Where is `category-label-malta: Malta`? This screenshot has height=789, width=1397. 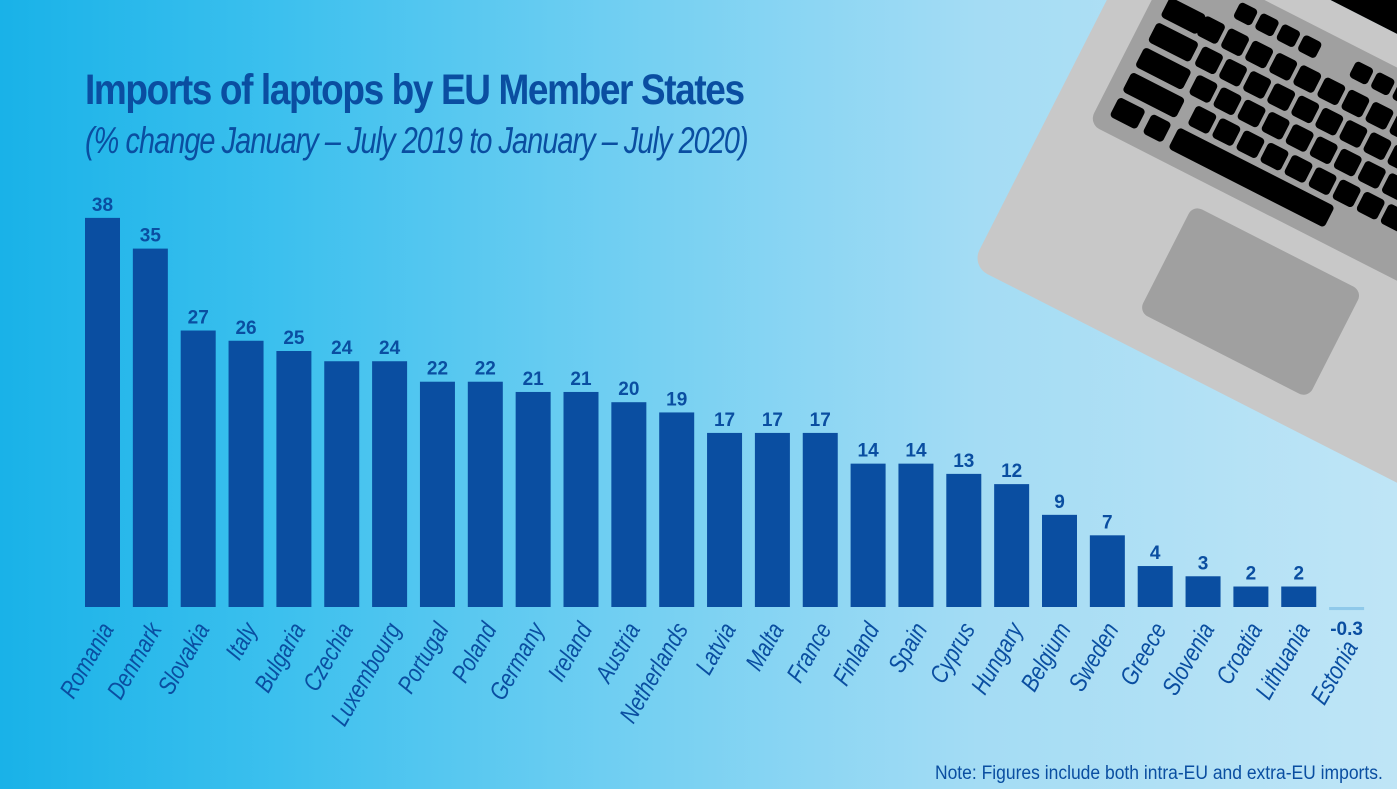 category-label-malta: Malta is located at coordinates (764, 647).